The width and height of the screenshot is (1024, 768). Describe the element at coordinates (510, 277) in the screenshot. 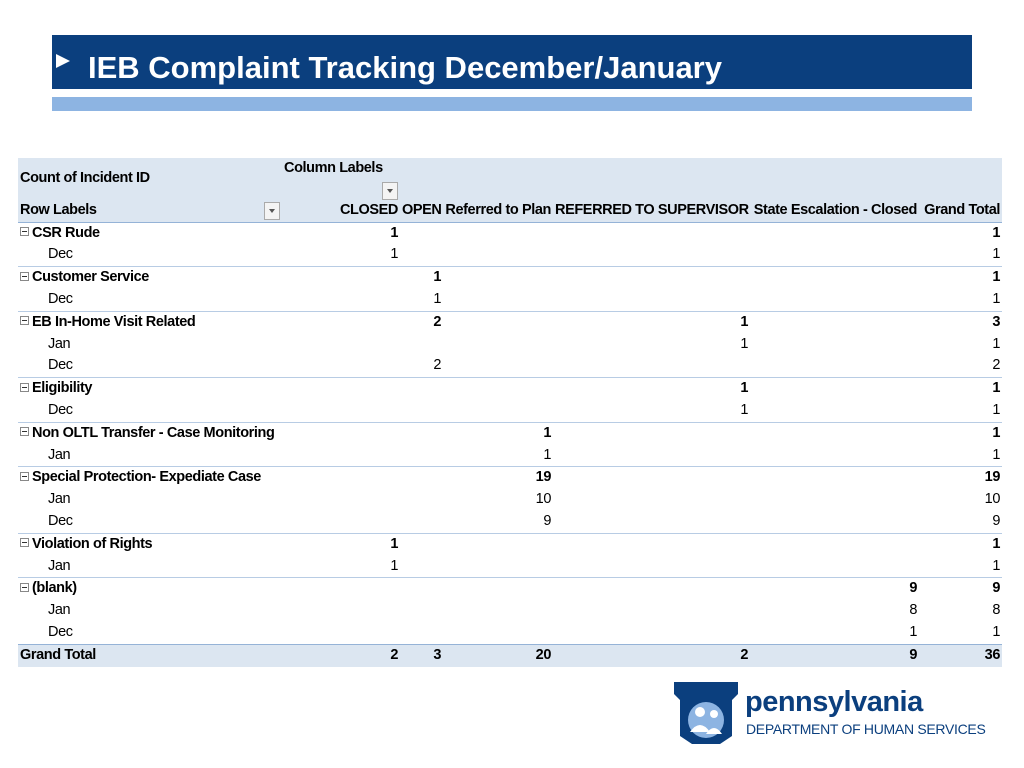

I see `group-row: Customer Service 1 1` at that location.